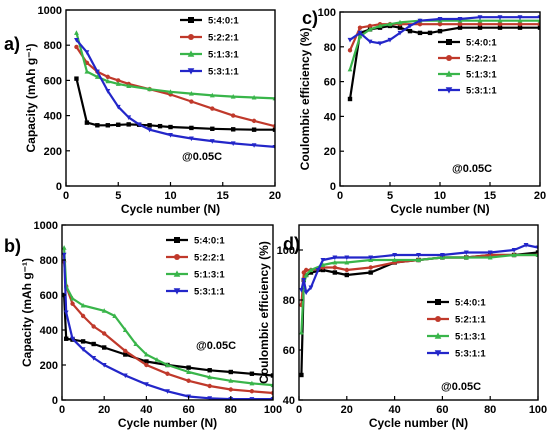 This screenshot has height=430, width=550. What do you see at coordinates (330, 83) in the screenshot?
I see `y-tick-label: 60` at bounding box center [330, 83].